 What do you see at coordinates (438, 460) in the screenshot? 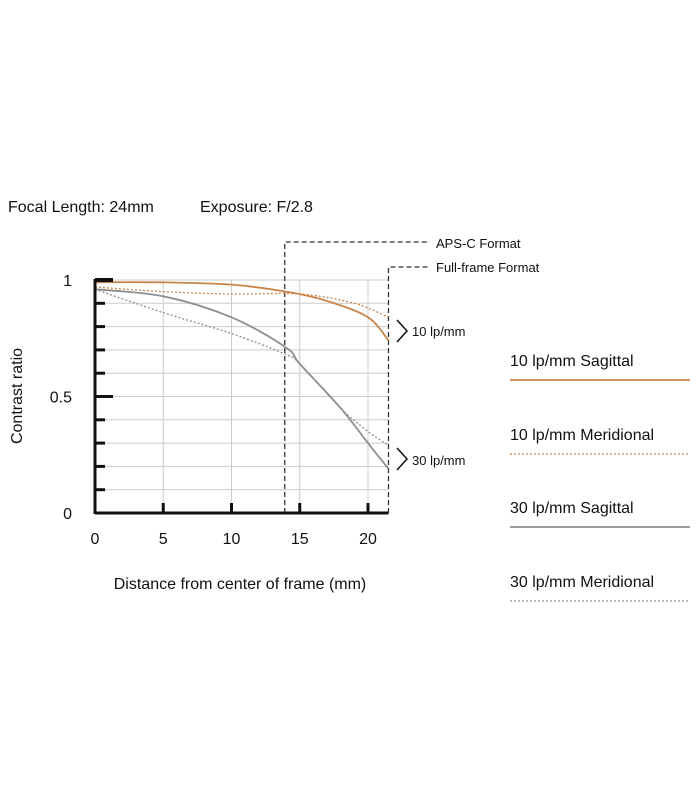
I see `group-30-label: 30 lp/mm` at bounding box center [438, 460].